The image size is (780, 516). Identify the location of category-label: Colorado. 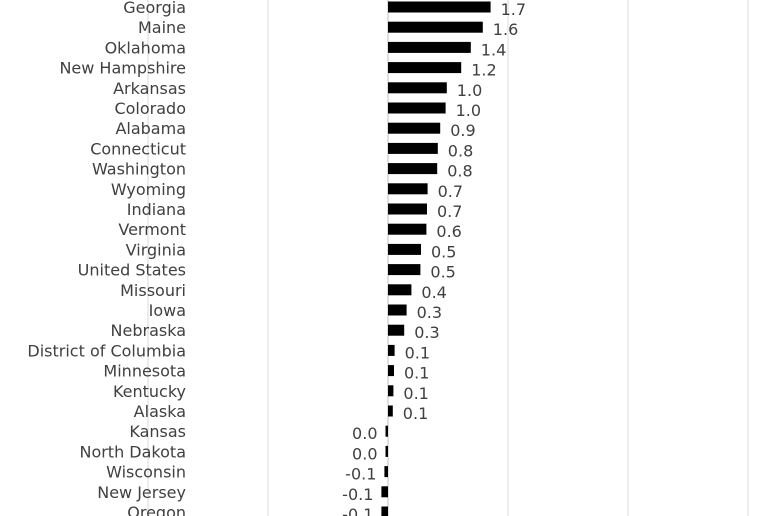
(150, 108).